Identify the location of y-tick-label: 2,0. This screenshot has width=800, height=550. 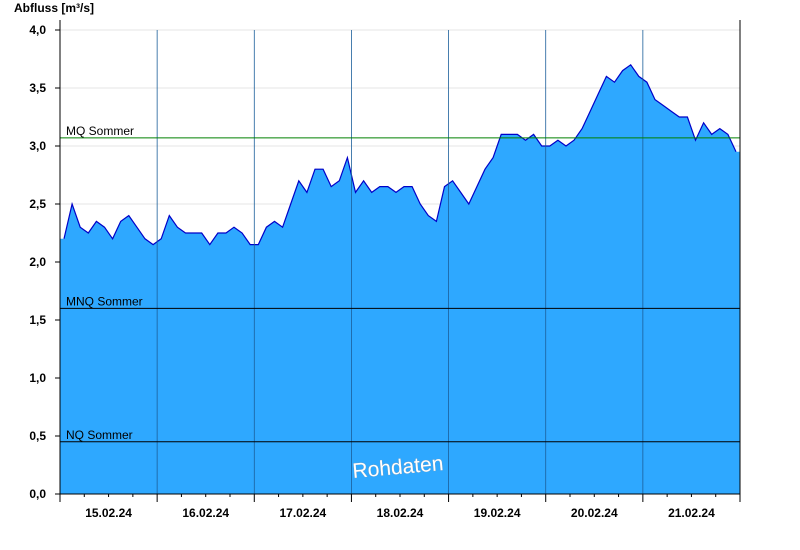
(37, 262).